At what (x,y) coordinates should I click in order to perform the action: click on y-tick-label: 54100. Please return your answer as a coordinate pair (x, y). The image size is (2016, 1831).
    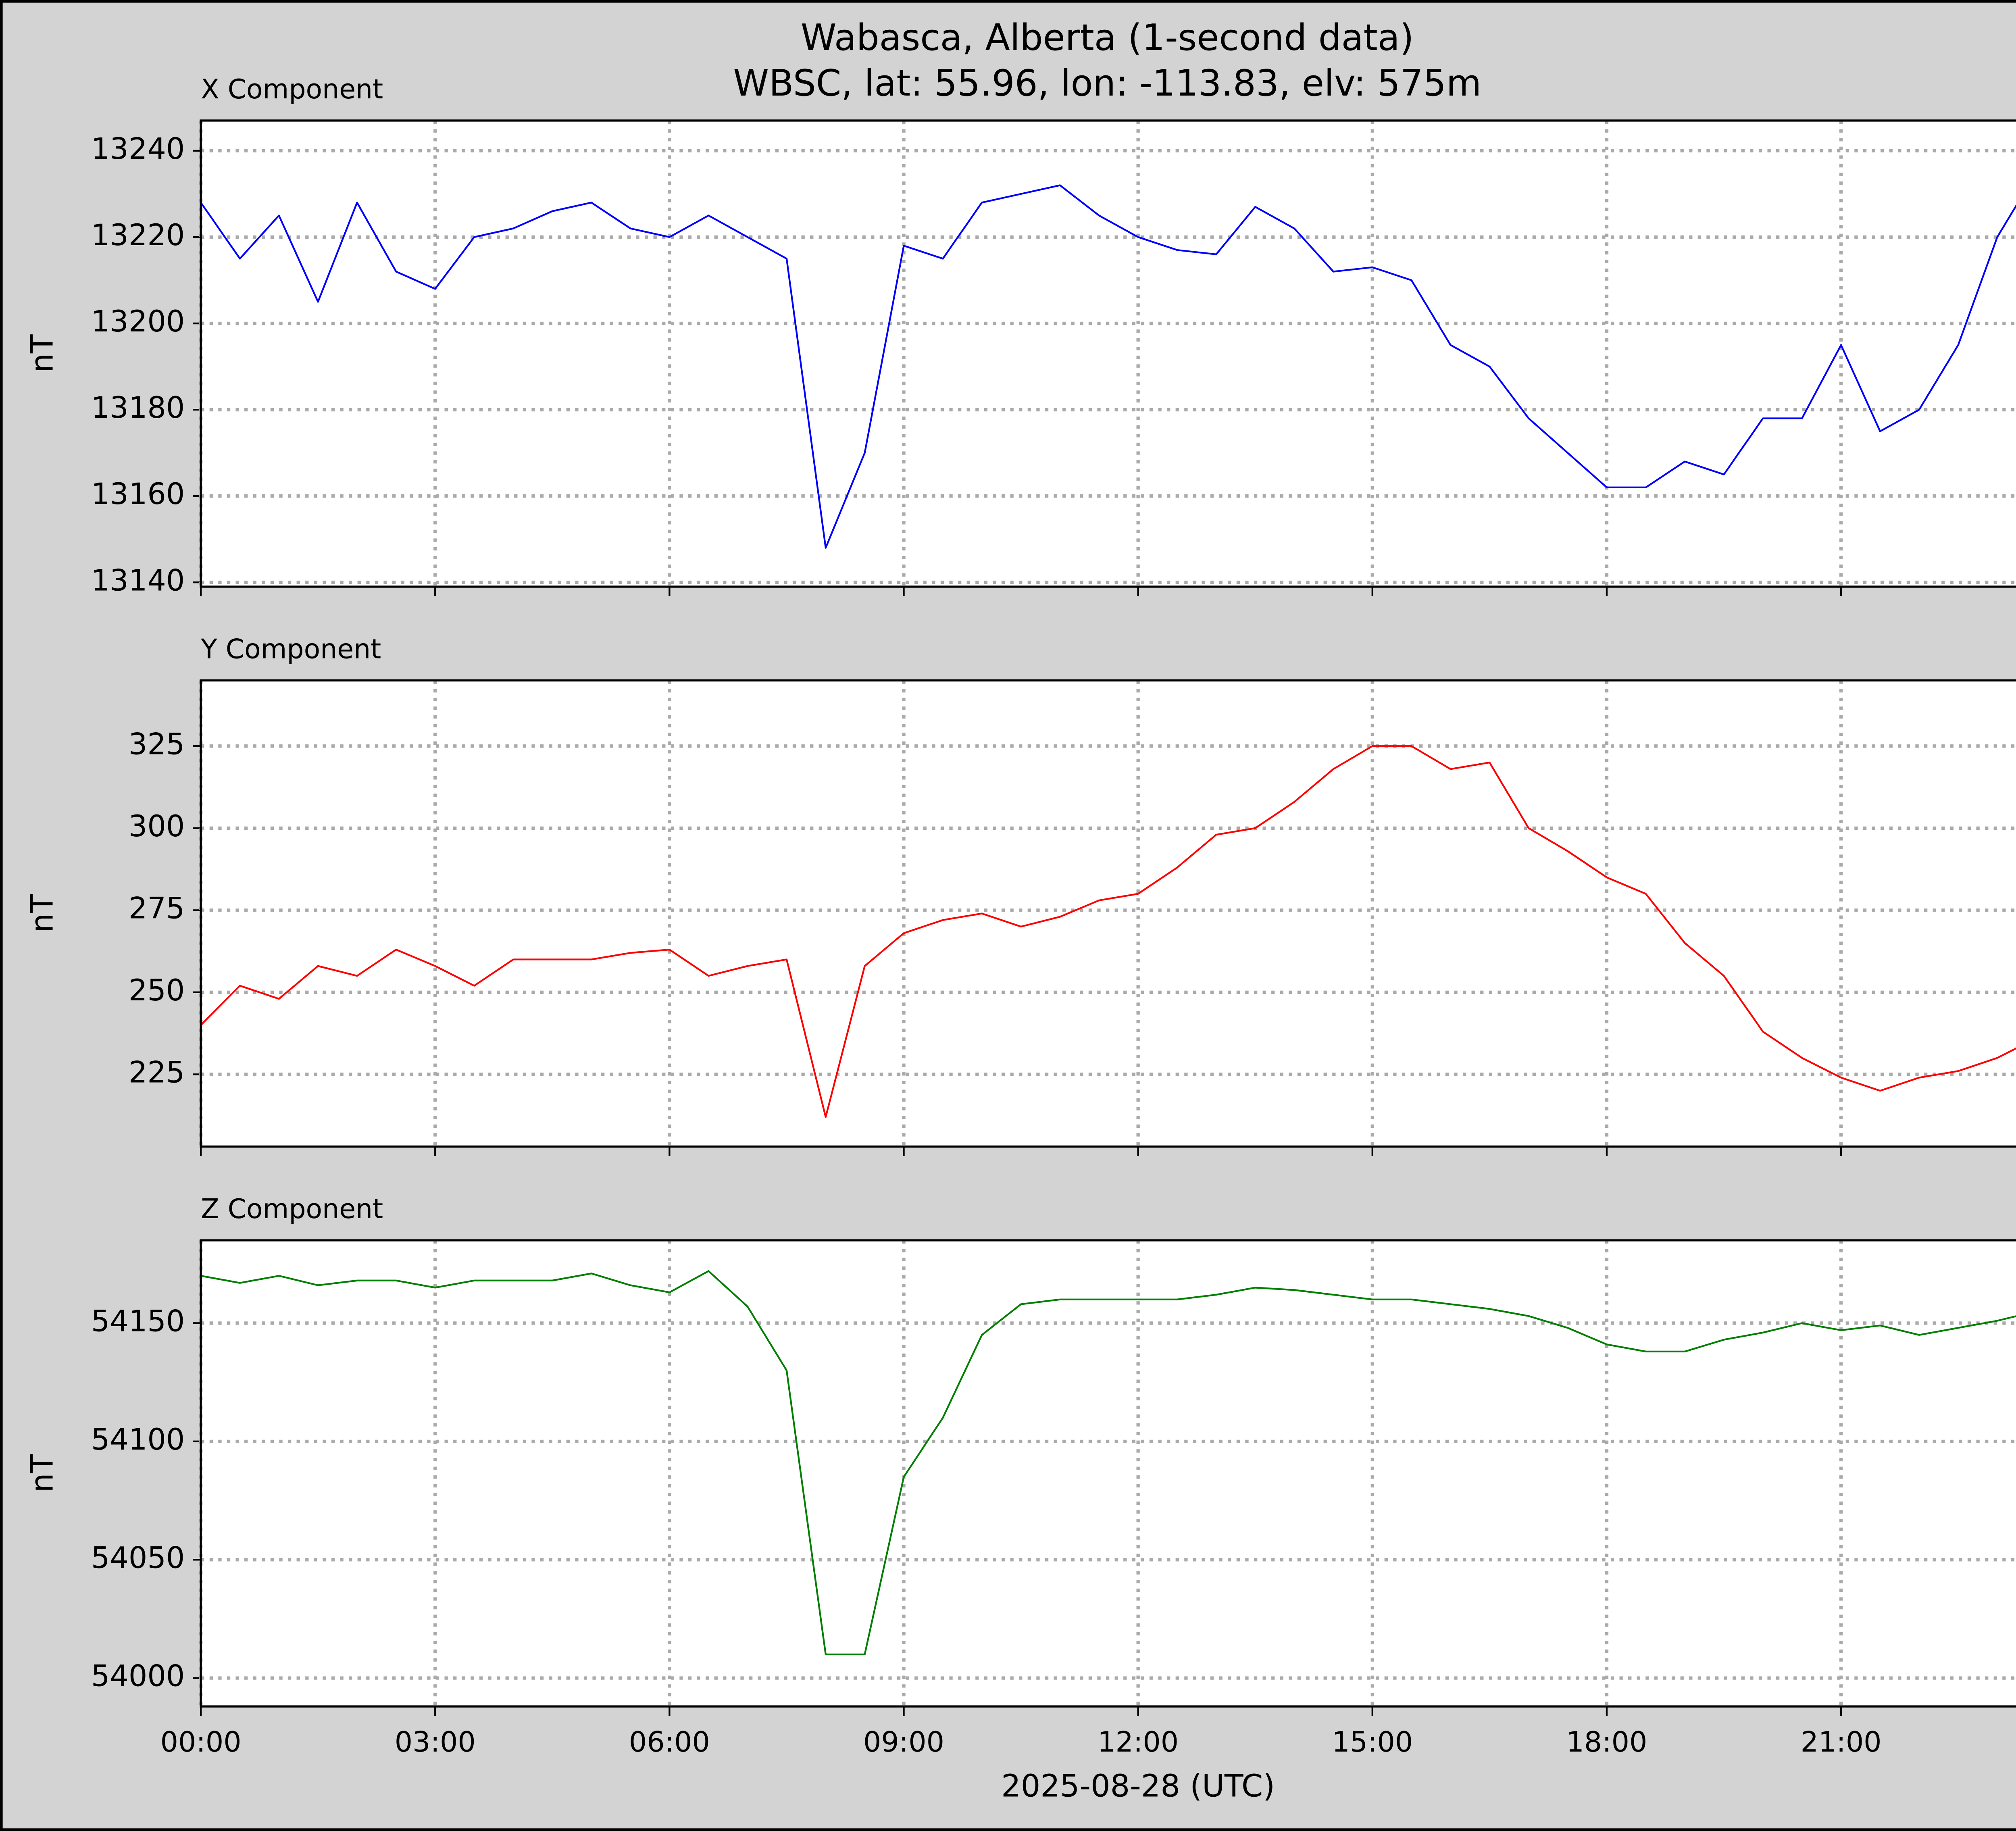
    Looking at the image, I should click on (138, 1440).